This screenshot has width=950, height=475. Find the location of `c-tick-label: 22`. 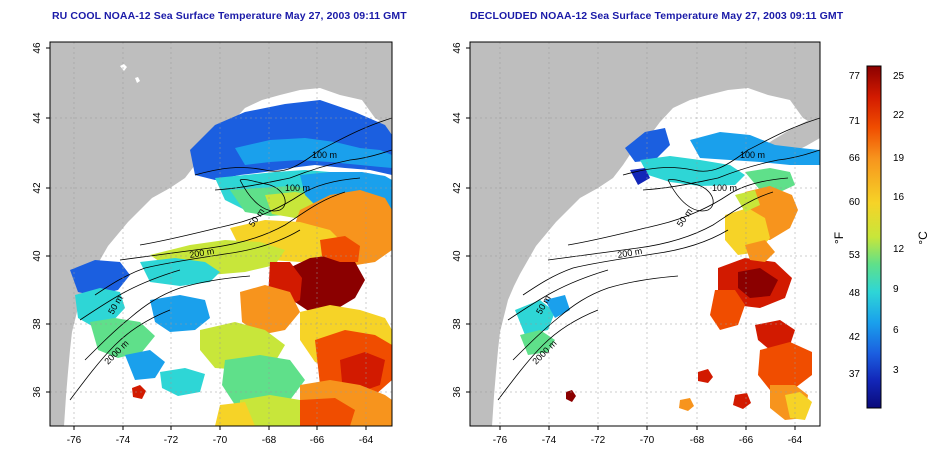

c-tick-label: 22 is located at coordinates (899, 115).